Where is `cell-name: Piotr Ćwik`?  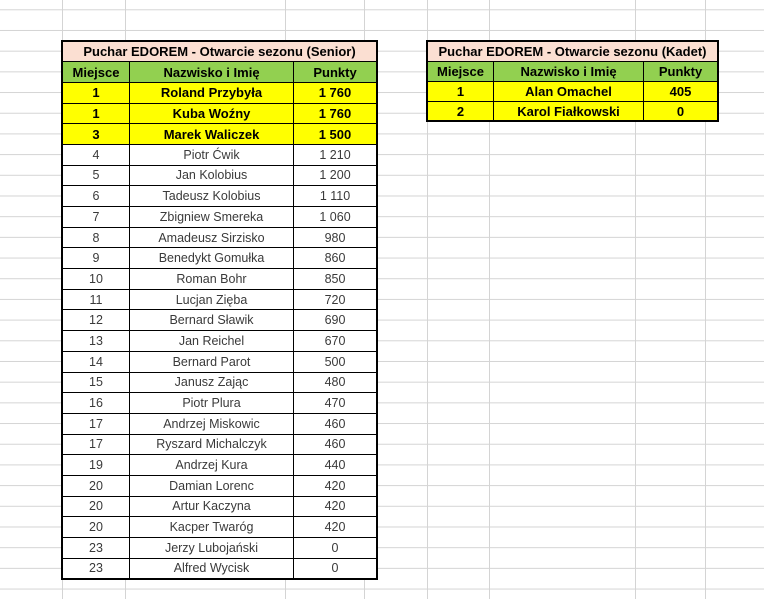
cell-name: Piotr Ćwik is located at coordinates (211, 154).